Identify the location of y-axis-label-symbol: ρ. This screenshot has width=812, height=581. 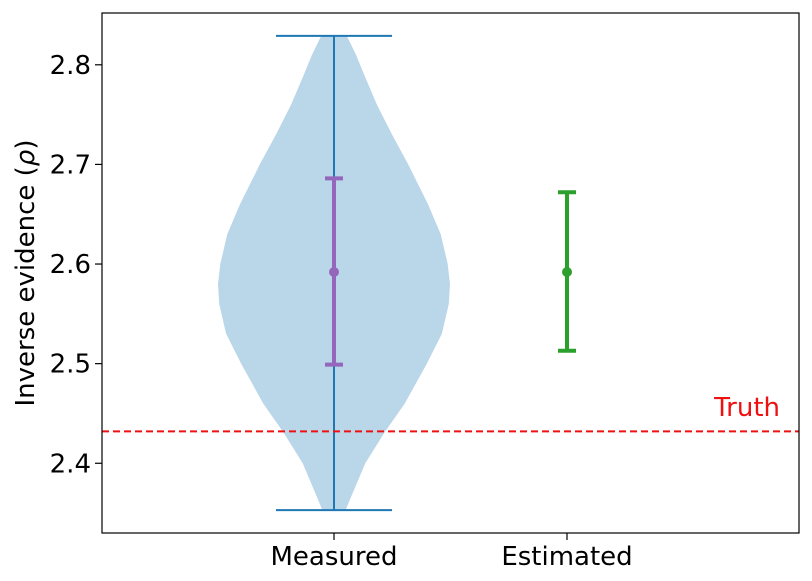
(26, 157).